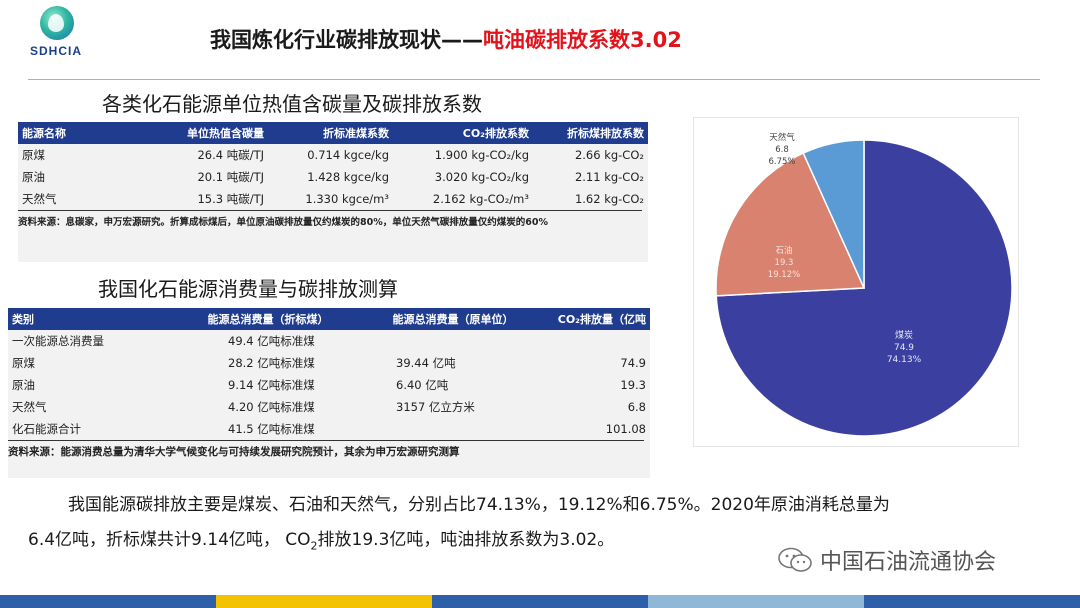  I want to click on table-header-cell: CO₂排放量（亿吨, so click(594, 319).